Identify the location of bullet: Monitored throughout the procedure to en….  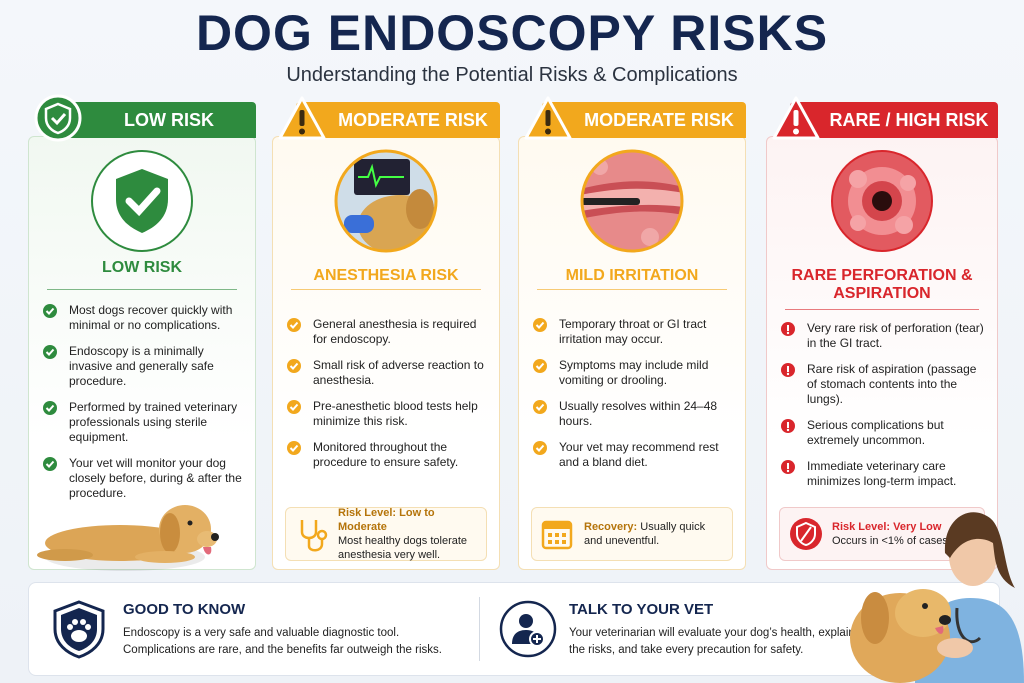
(388, 455).